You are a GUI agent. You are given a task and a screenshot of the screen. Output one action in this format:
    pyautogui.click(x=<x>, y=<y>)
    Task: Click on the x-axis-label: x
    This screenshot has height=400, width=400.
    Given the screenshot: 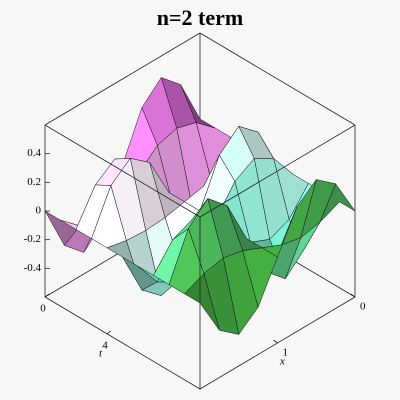 What is the action you would take?
    pyautogui.click(x=282, y=362)
    